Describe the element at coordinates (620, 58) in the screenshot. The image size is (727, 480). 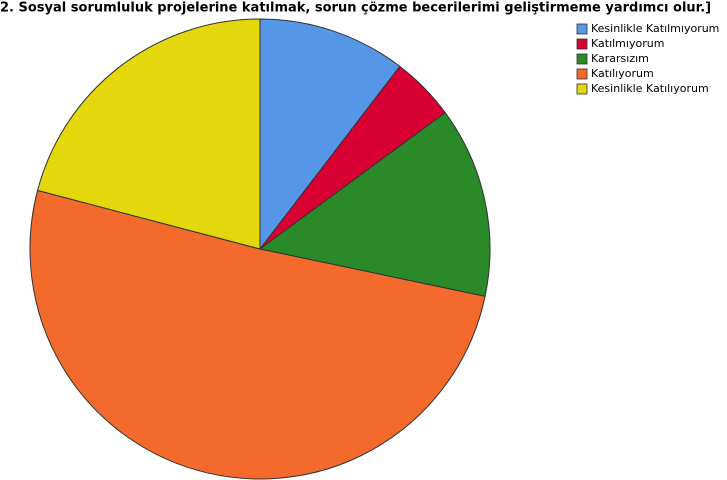
I see `legend-label: Kararsızım` at that location.